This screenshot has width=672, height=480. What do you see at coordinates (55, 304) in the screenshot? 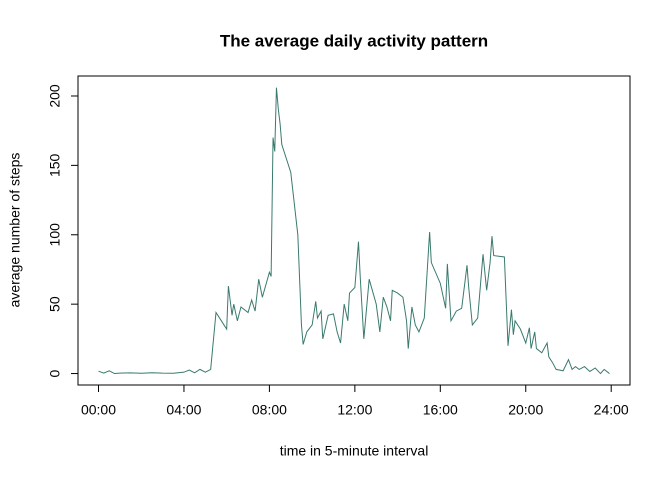
I see `y-tick-label: 50` at bounding box center [55, 304].